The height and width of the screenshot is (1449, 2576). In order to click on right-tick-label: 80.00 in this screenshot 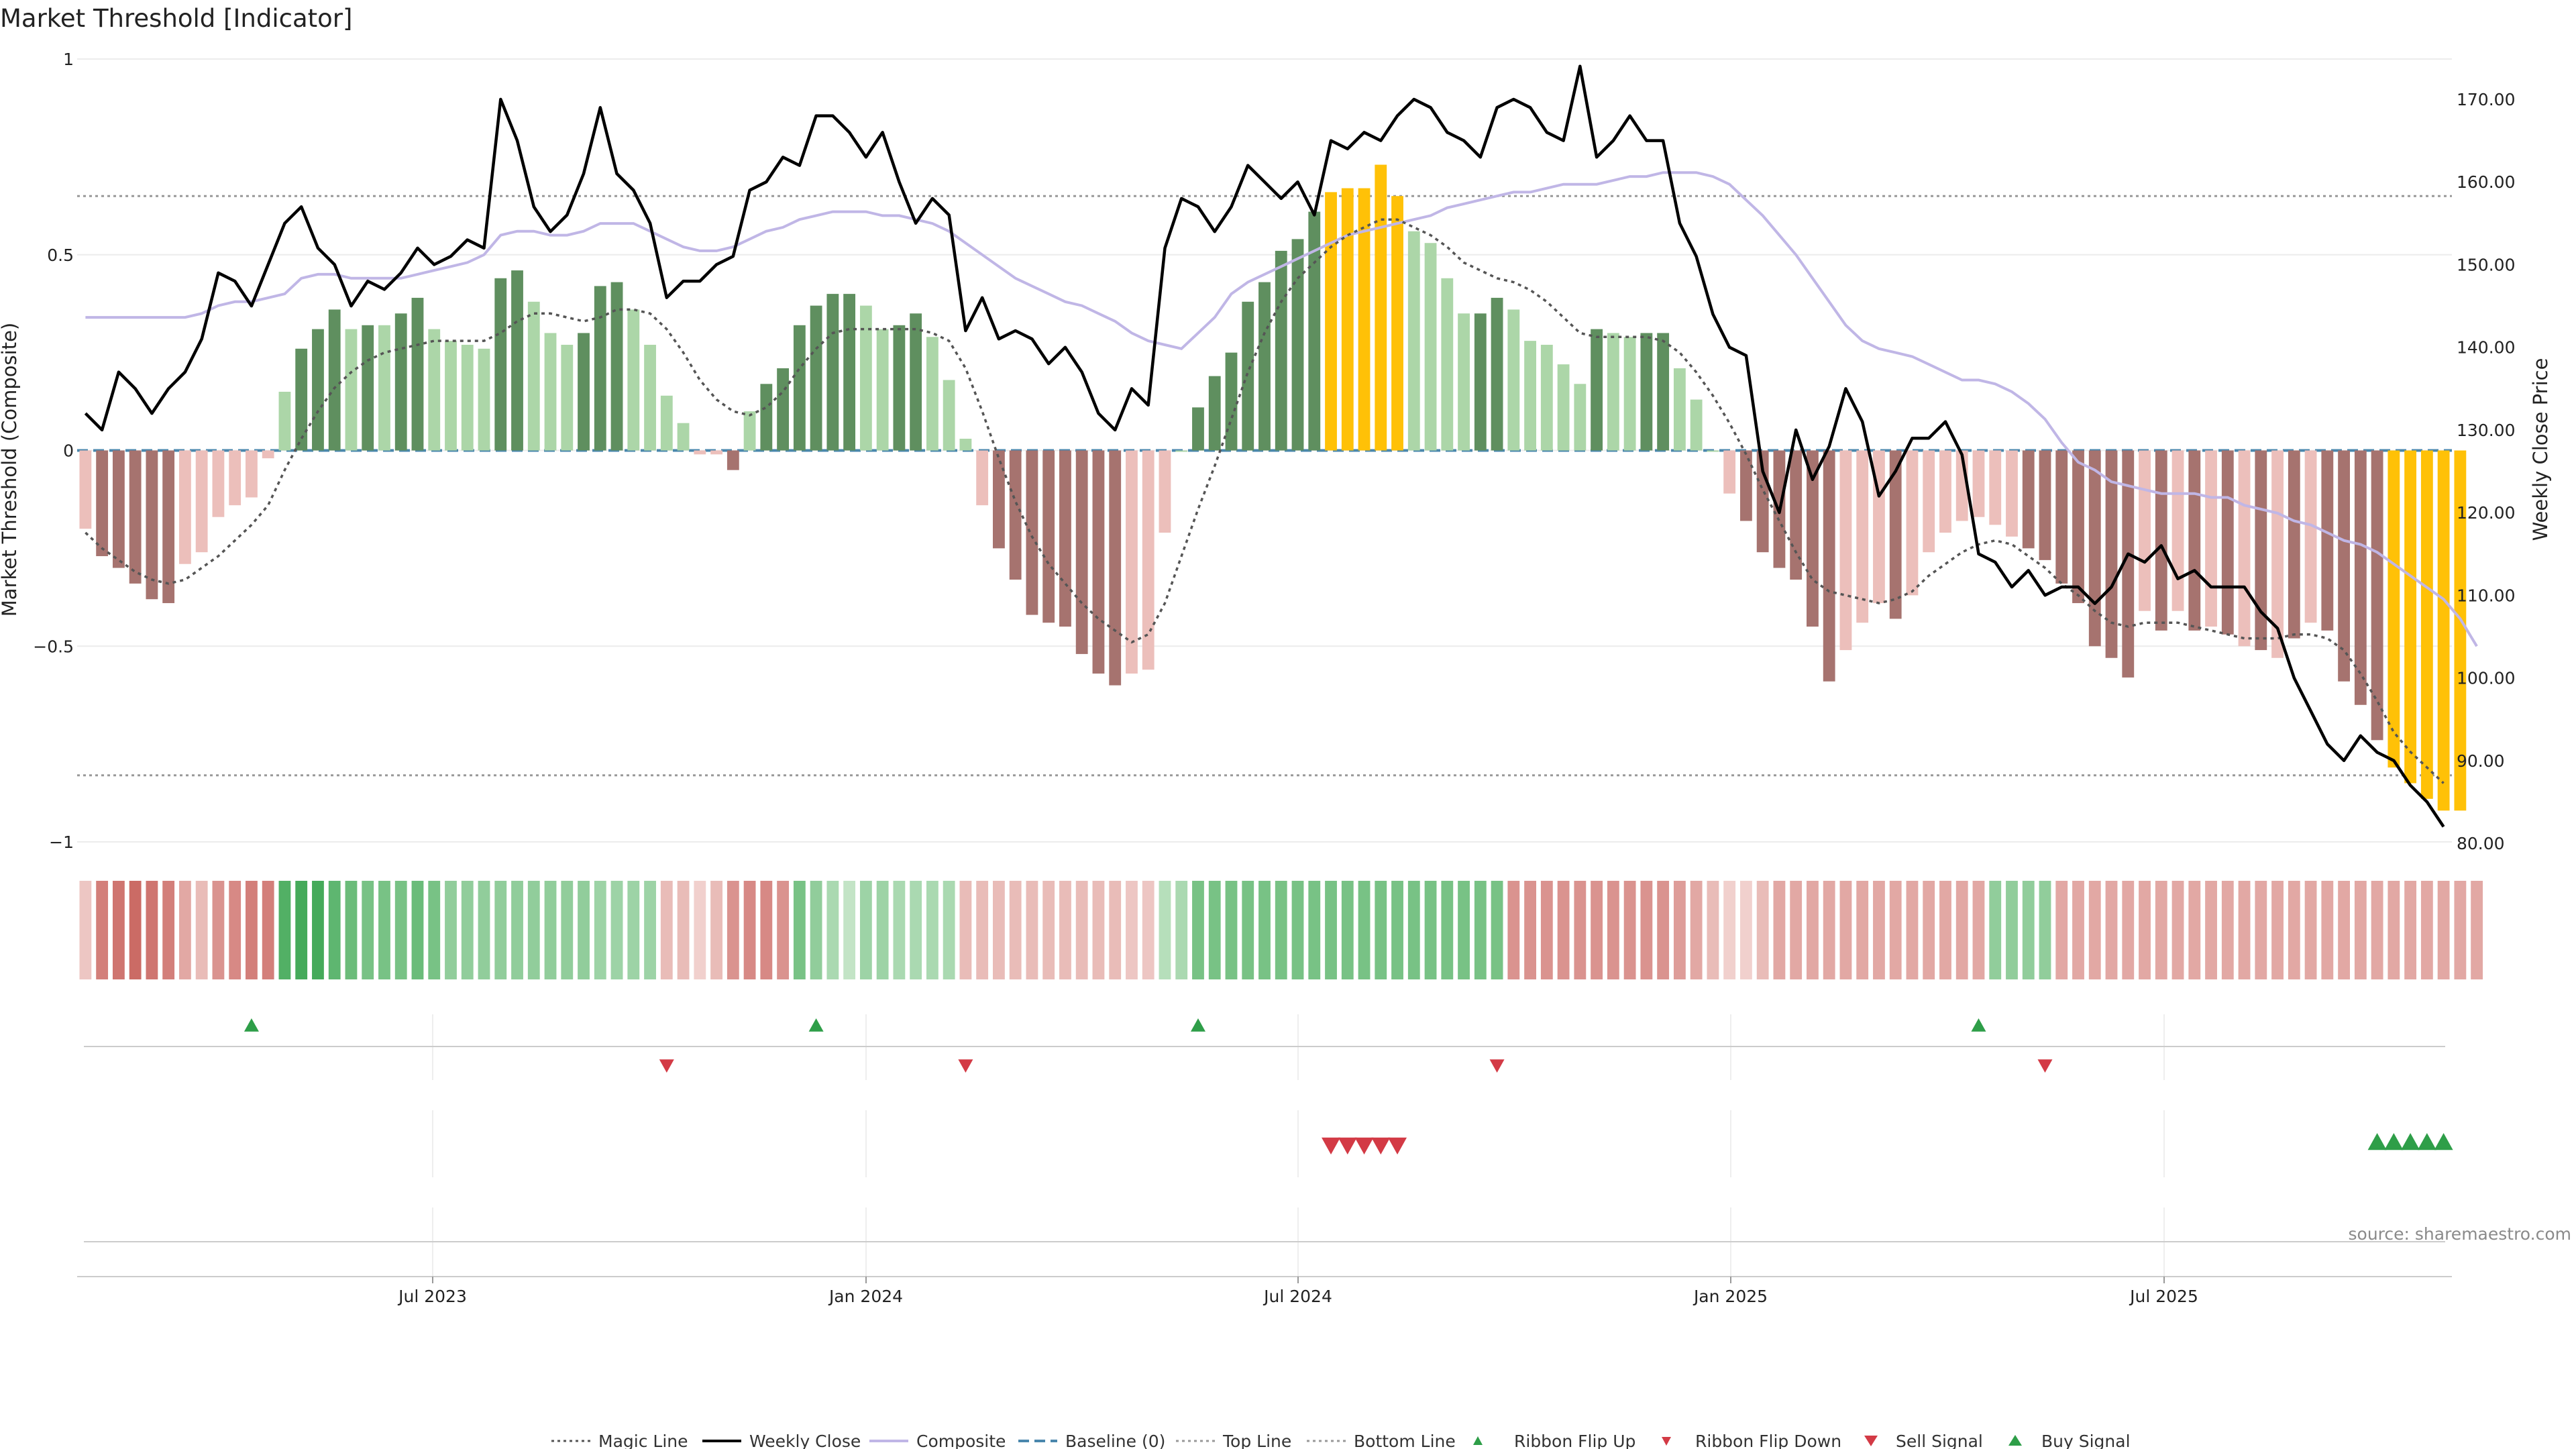, I will do `click(2481, 843)`.